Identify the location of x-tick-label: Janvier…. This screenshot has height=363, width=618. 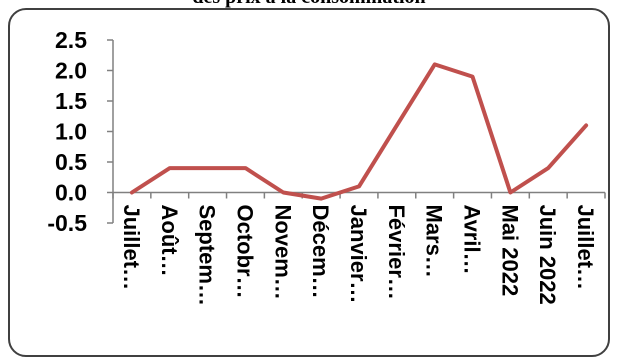
(358, 254).